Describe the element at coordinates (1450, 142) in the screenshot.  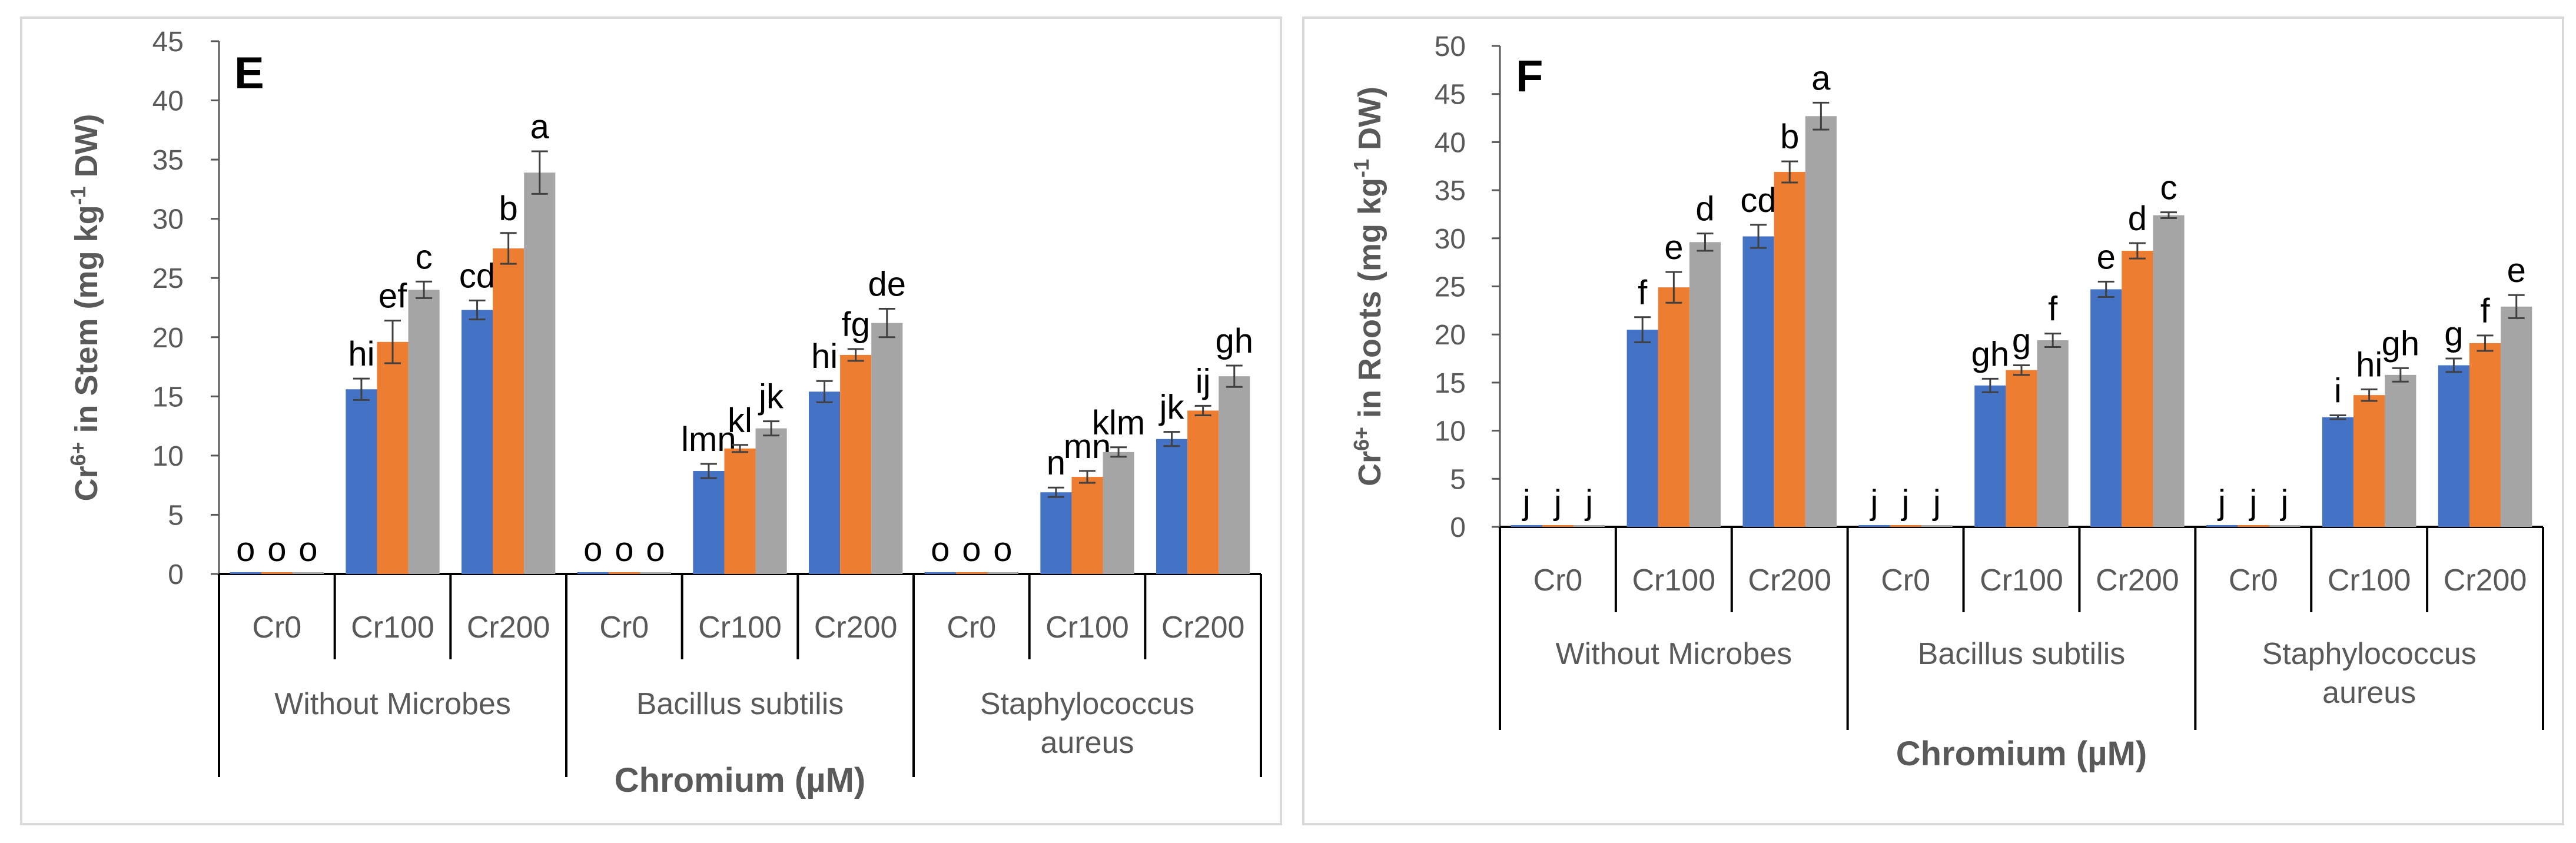
I see `y-tick-label: 40` at that location.